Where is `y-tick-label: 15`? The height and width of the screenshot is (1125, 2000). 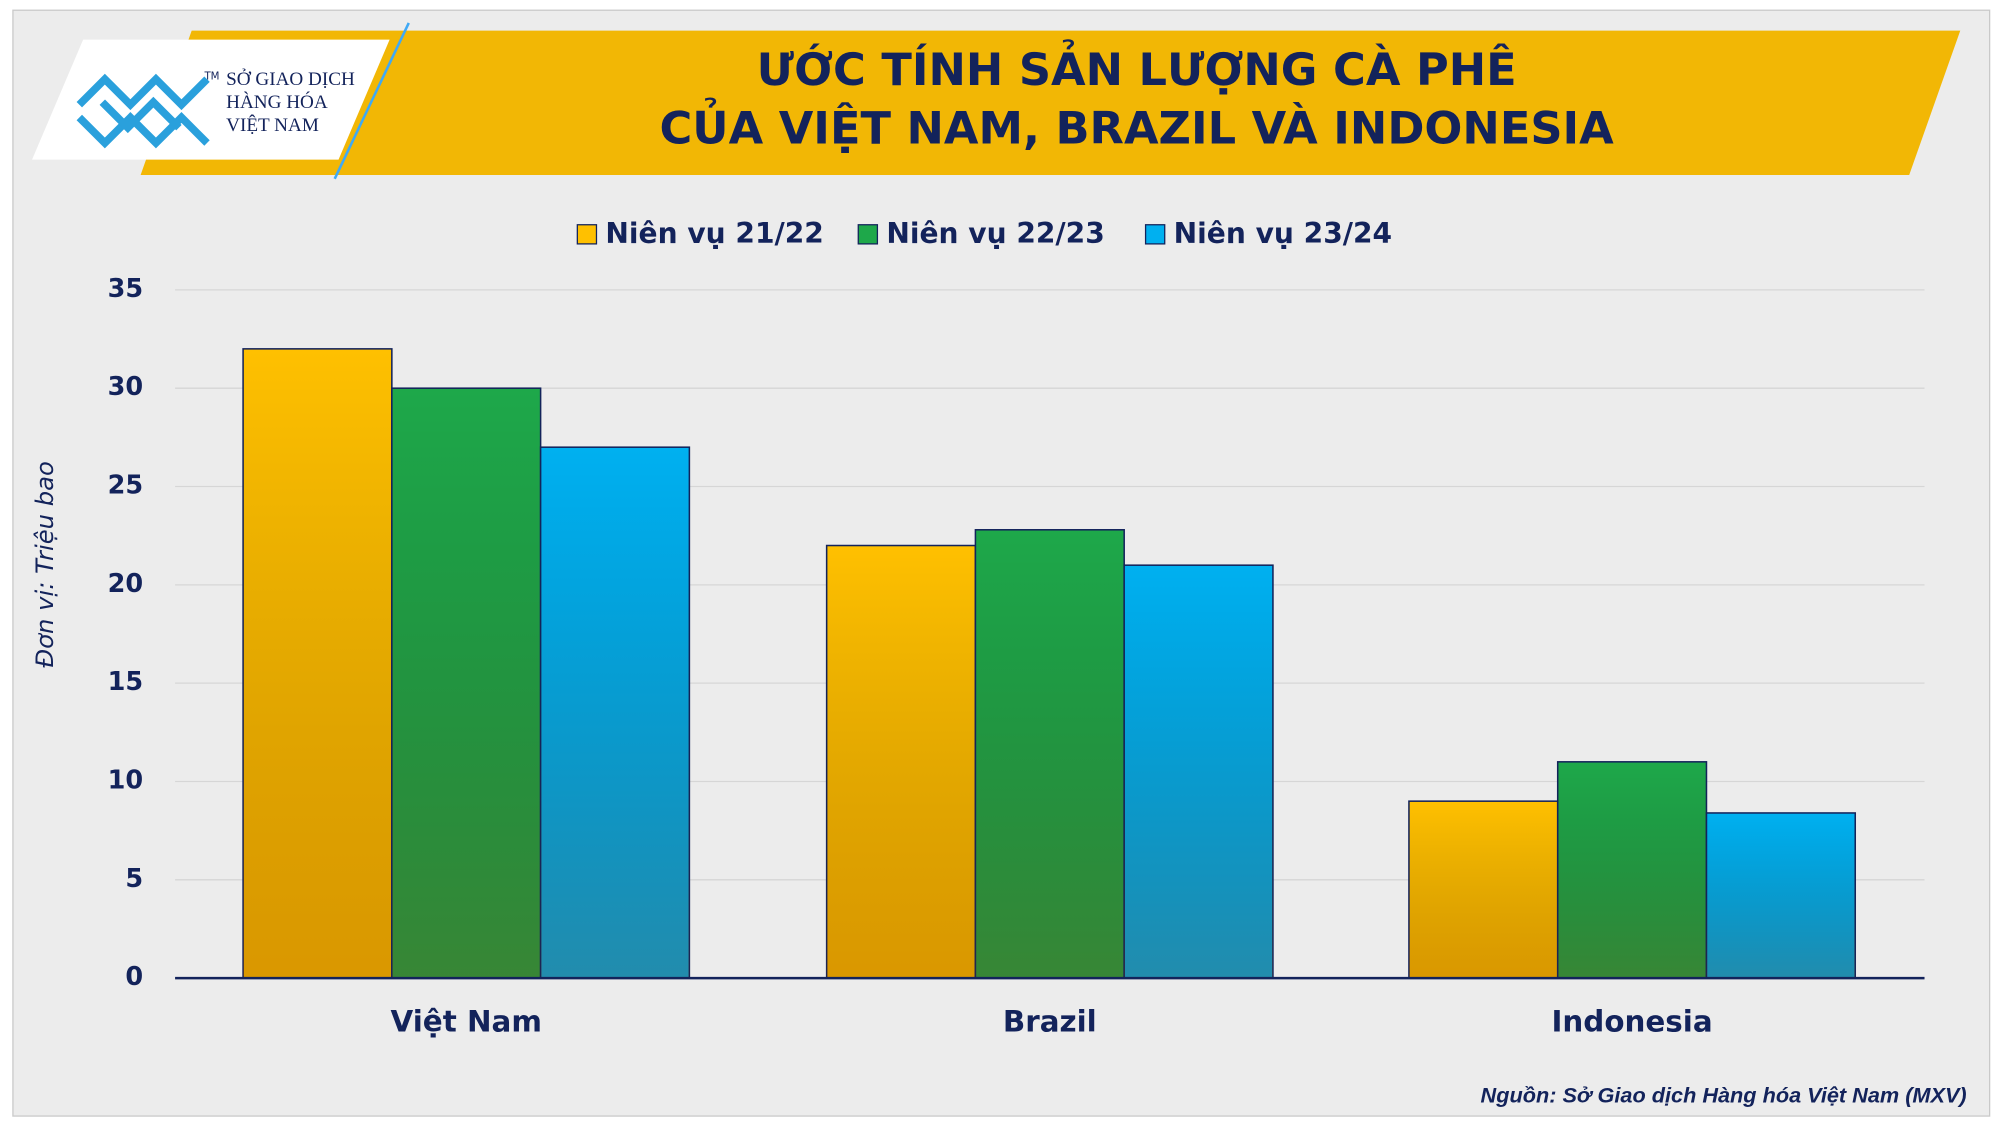
y-tick-label: 15 is located at coordinates (126, 682).